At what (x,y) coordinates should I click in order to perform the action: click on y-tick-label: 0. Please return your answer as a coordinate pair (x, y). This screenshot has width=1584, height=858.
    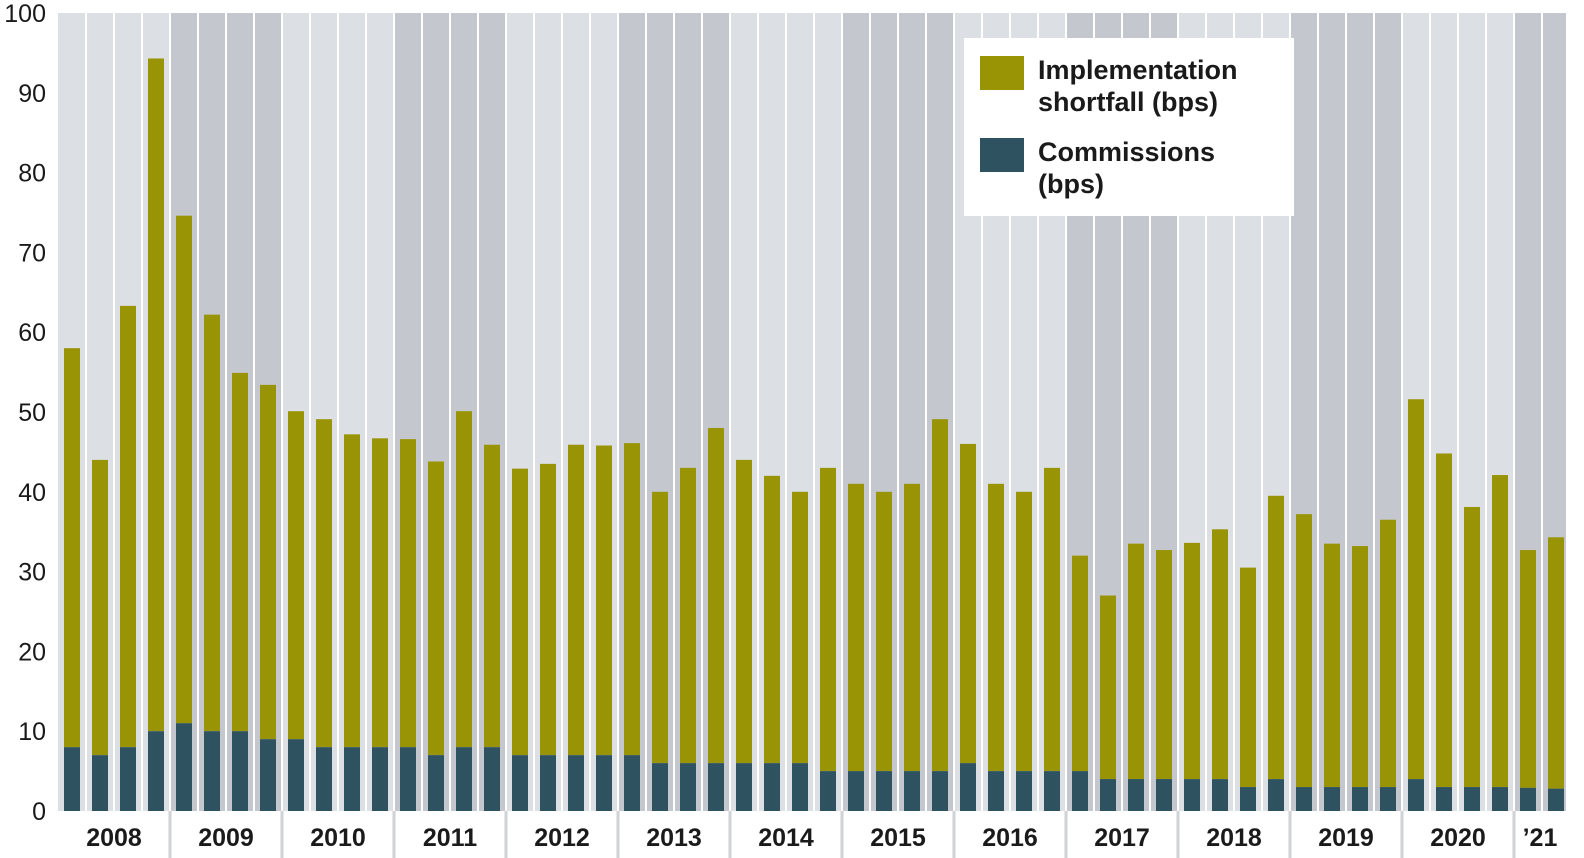
    Looking at the image, I should click on (39, 812).